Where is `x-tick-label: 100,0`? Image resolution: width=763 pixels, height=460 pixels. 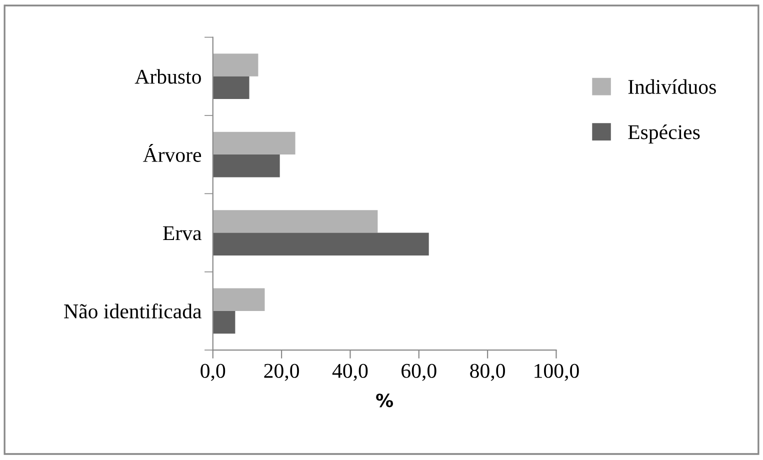 x-tick-label: 100,0 is located at coordinates (556, 372).